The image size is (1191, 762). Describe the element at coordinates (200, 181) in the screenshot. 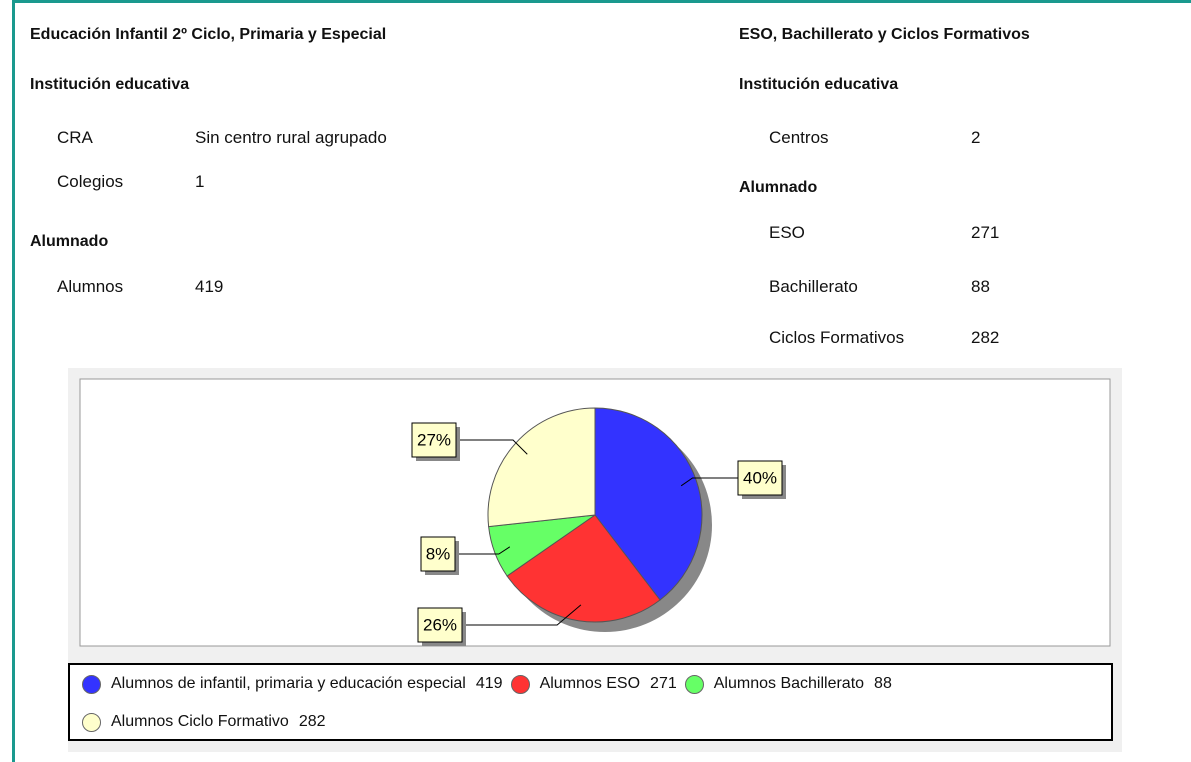

I see `row-value: 1` at that location.